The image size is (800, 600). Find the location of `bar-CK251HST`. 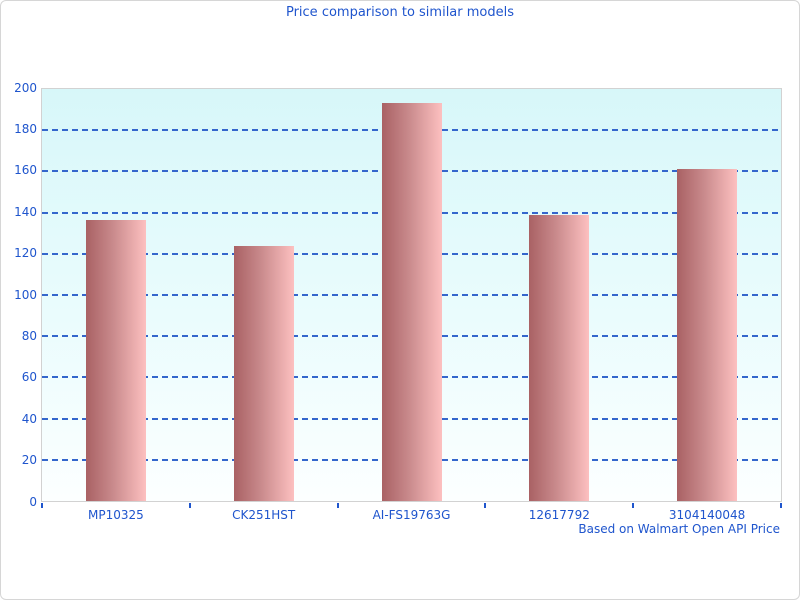

bar-CK251HST is located at coordinates (263, 373).